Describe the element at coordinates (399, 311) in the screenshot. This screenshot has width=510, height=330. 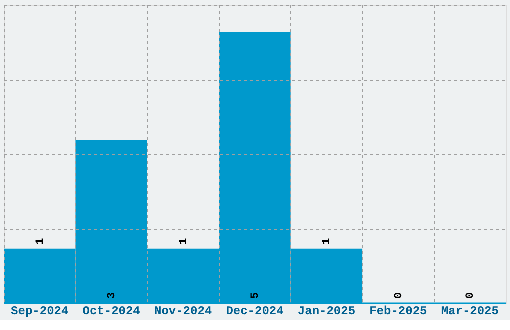
I see `x-tick-label: Feb-2025` at that location.